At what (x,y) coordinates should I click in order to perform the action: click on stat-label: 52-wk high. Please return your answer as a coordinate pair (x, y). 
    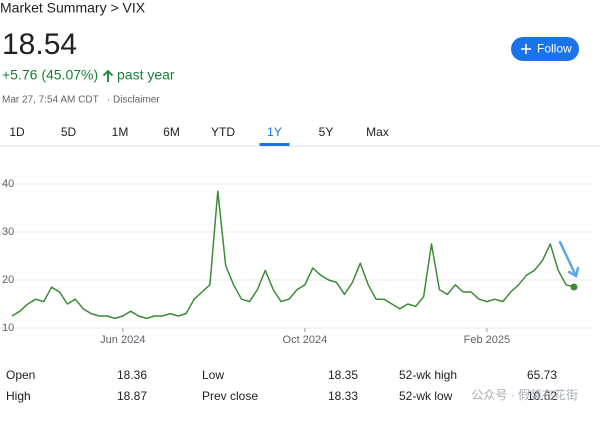
    Looking at the image, I should click on (428, 375).